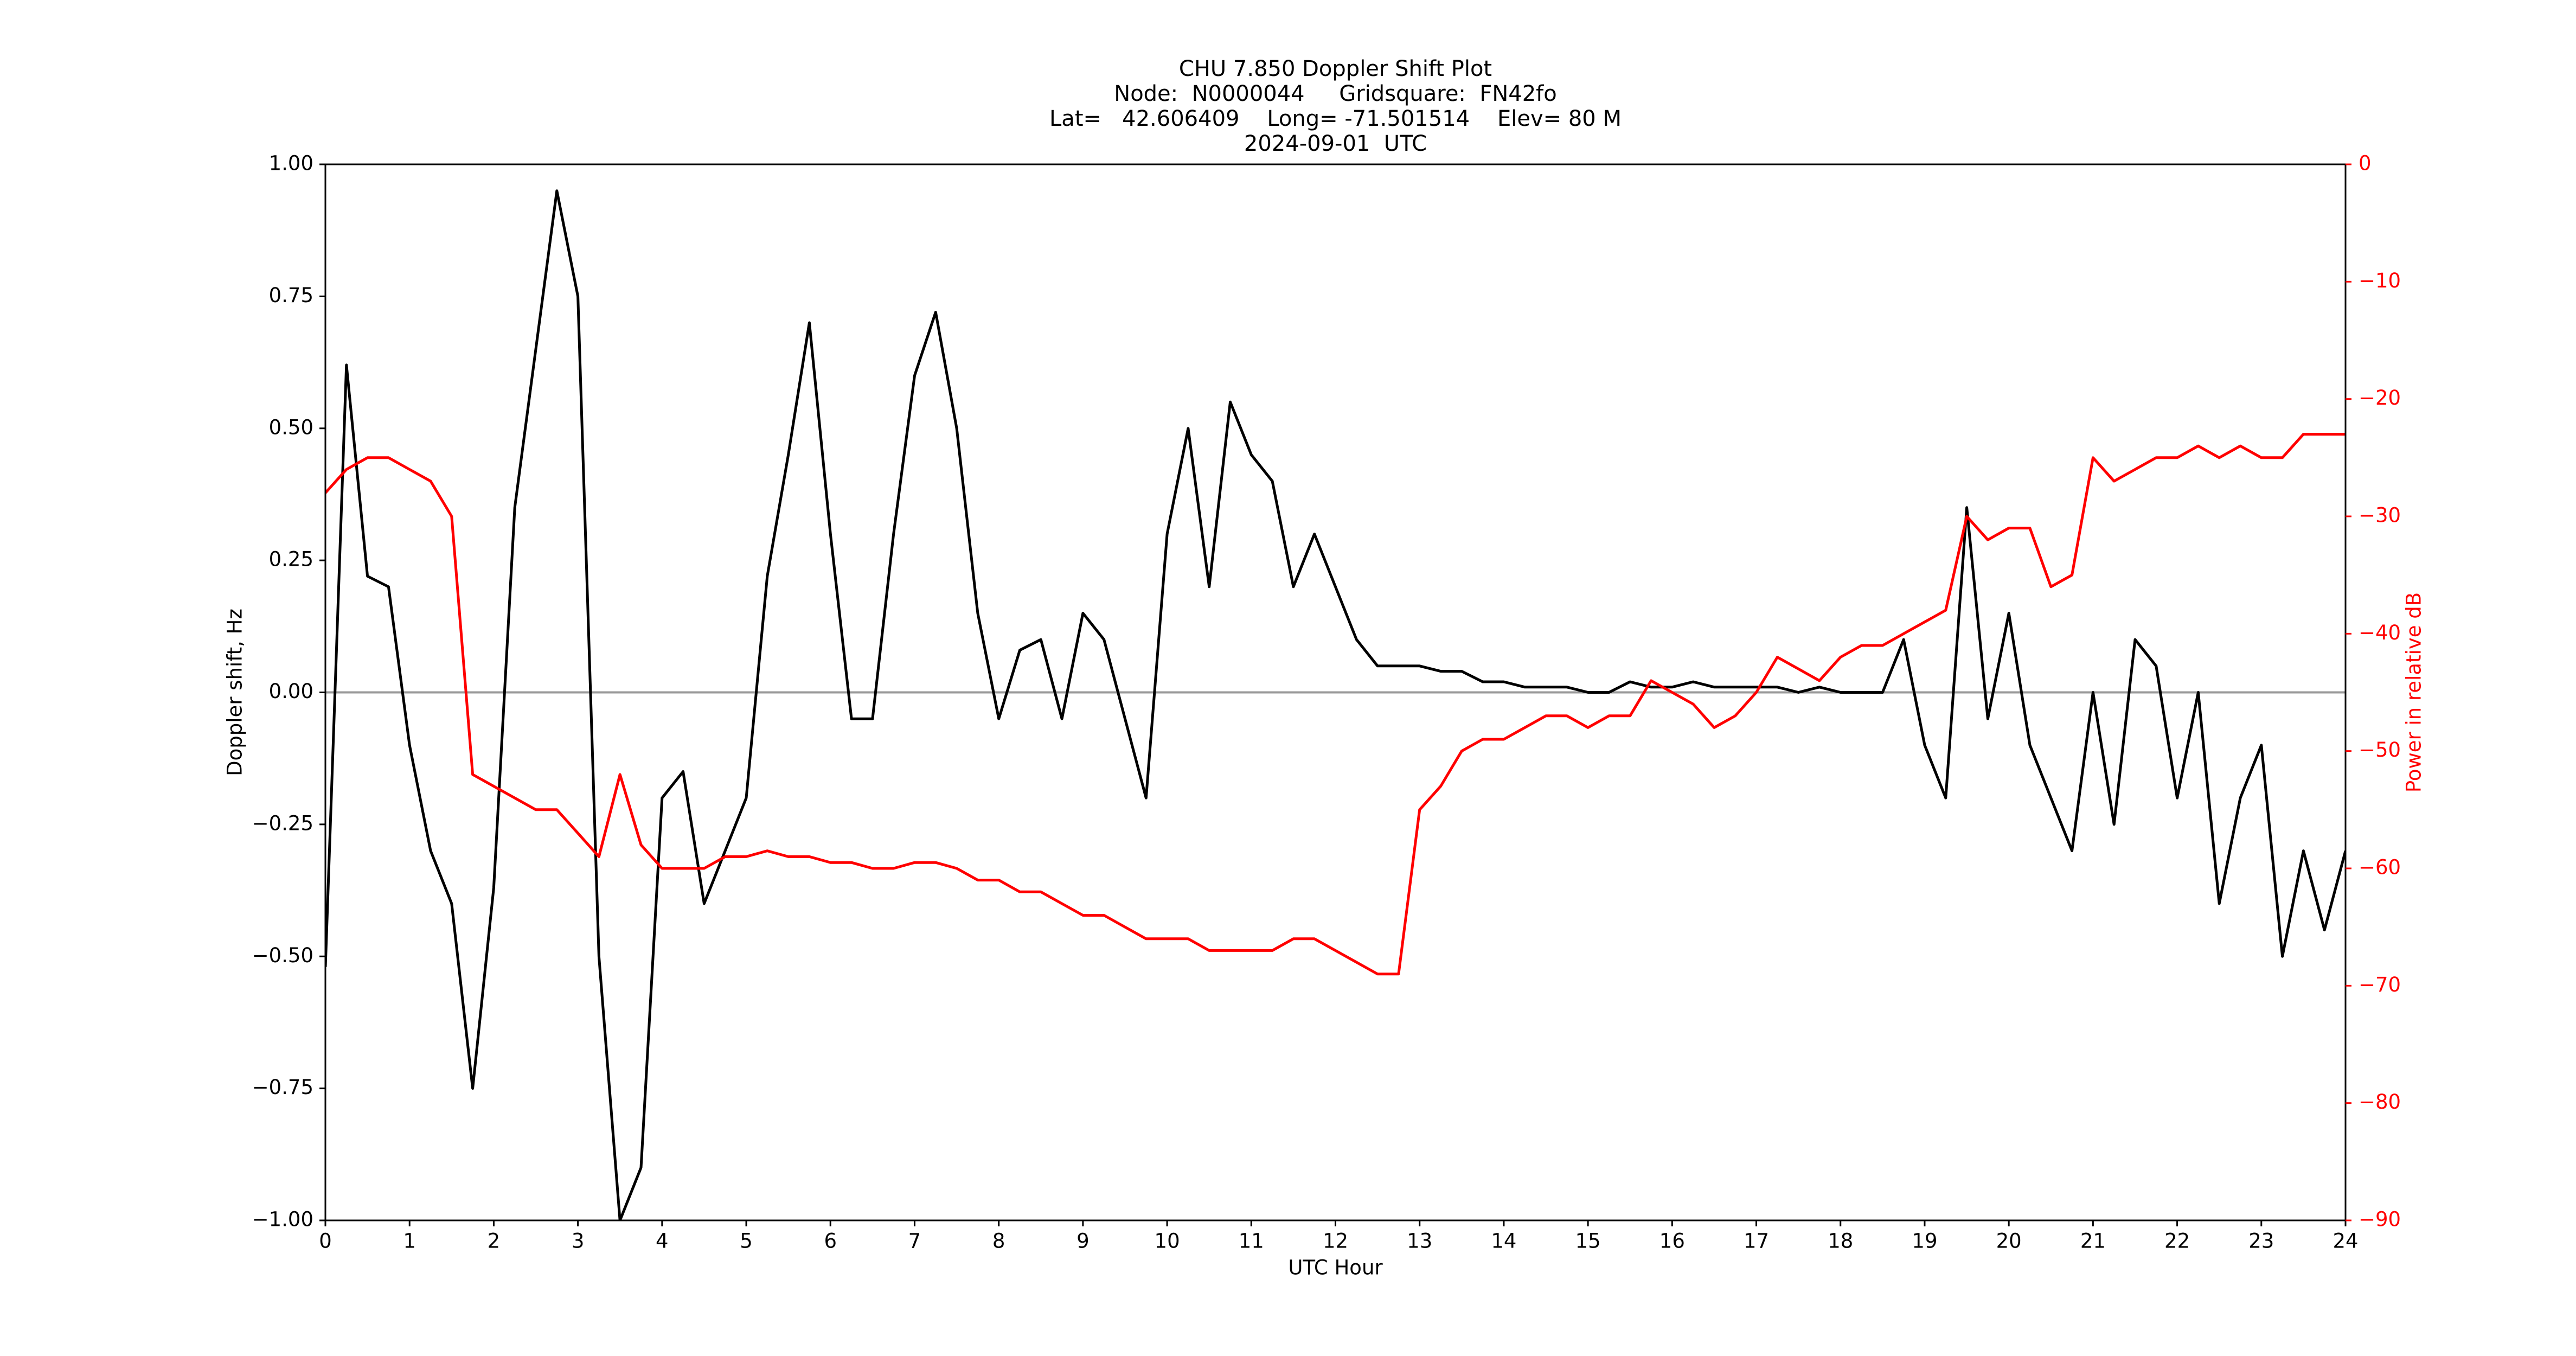  What do you see at coordinates (830, 1241) in the screenshot?
I see `x-tick-label: 6` at bounding box center [830, 1241].